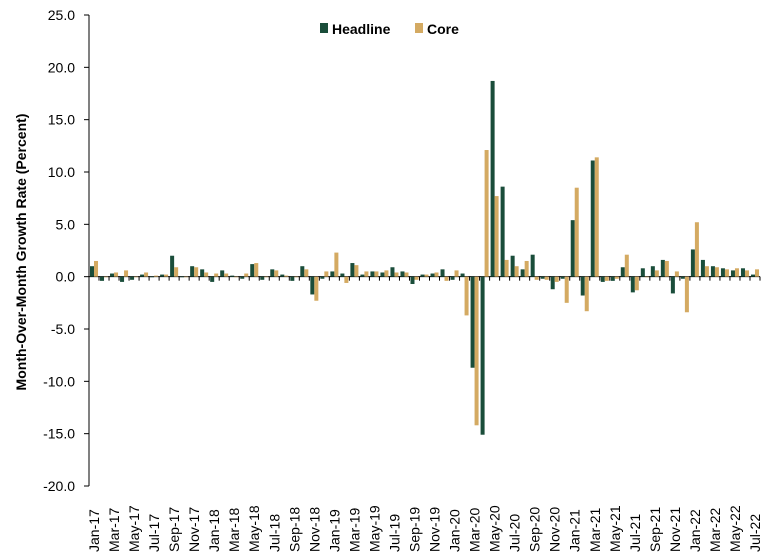  Describe the element at coordinates (63, 329) in the screenshot. I see `y-tick-label: -5.0` at that location.